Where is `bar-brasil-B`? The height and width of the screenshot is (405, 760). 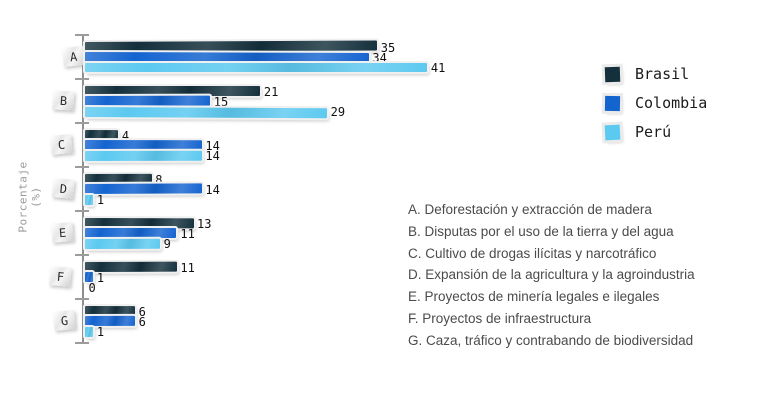 bar-brasil-B is located at coordinates (172, 91).